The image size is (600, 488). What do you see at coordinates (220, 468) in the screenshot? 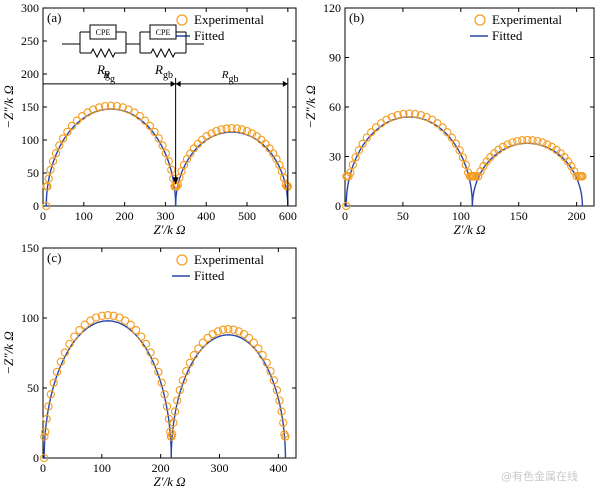
I see `x-tick-label: 300` at bounding box center [220, 468].